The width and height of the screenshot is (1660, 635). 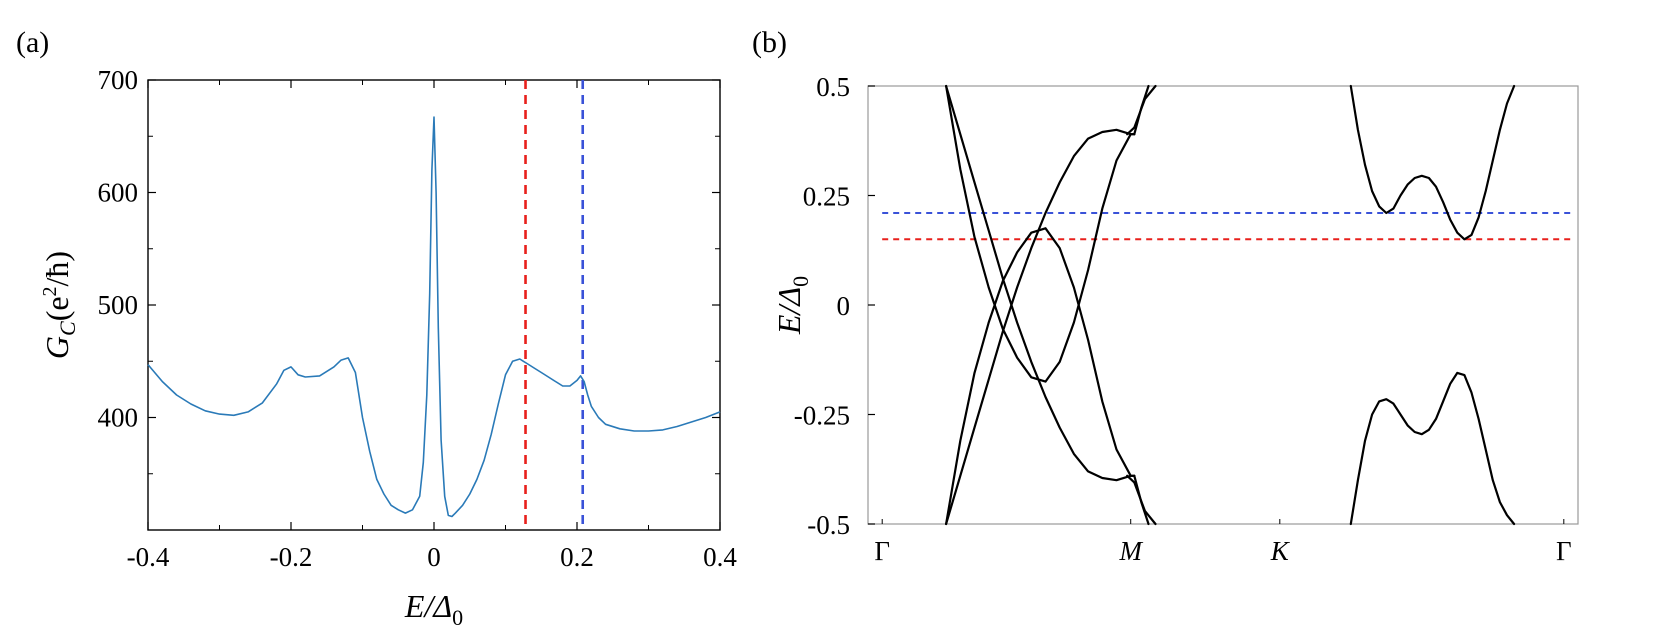 I want to click on panel-b-ytick-label: -0.25, so click(x=822, y=416).